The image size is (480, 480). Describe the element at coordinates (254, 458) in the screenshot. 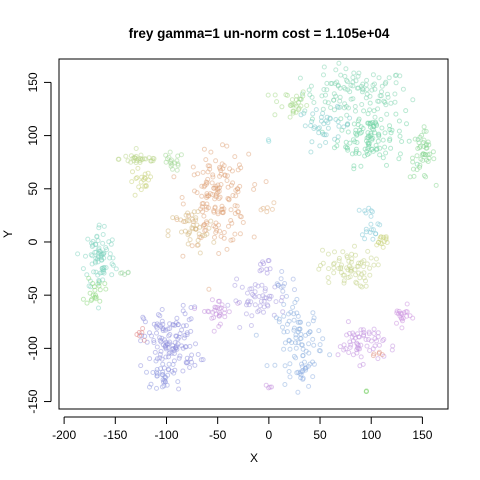

I see `x-axis-label: X` at that location.